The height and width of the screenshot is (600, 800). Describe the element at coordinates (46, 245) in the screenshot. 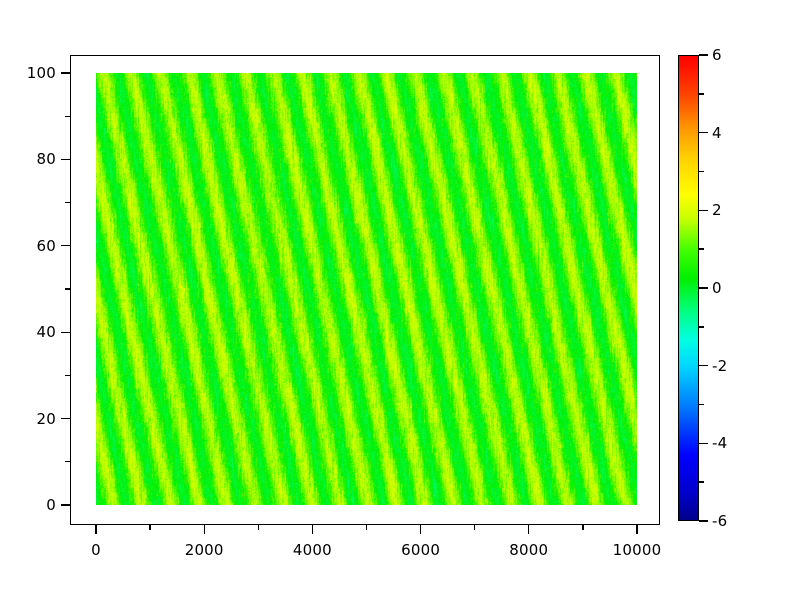

I see `y-tick-label: 60` at that location.